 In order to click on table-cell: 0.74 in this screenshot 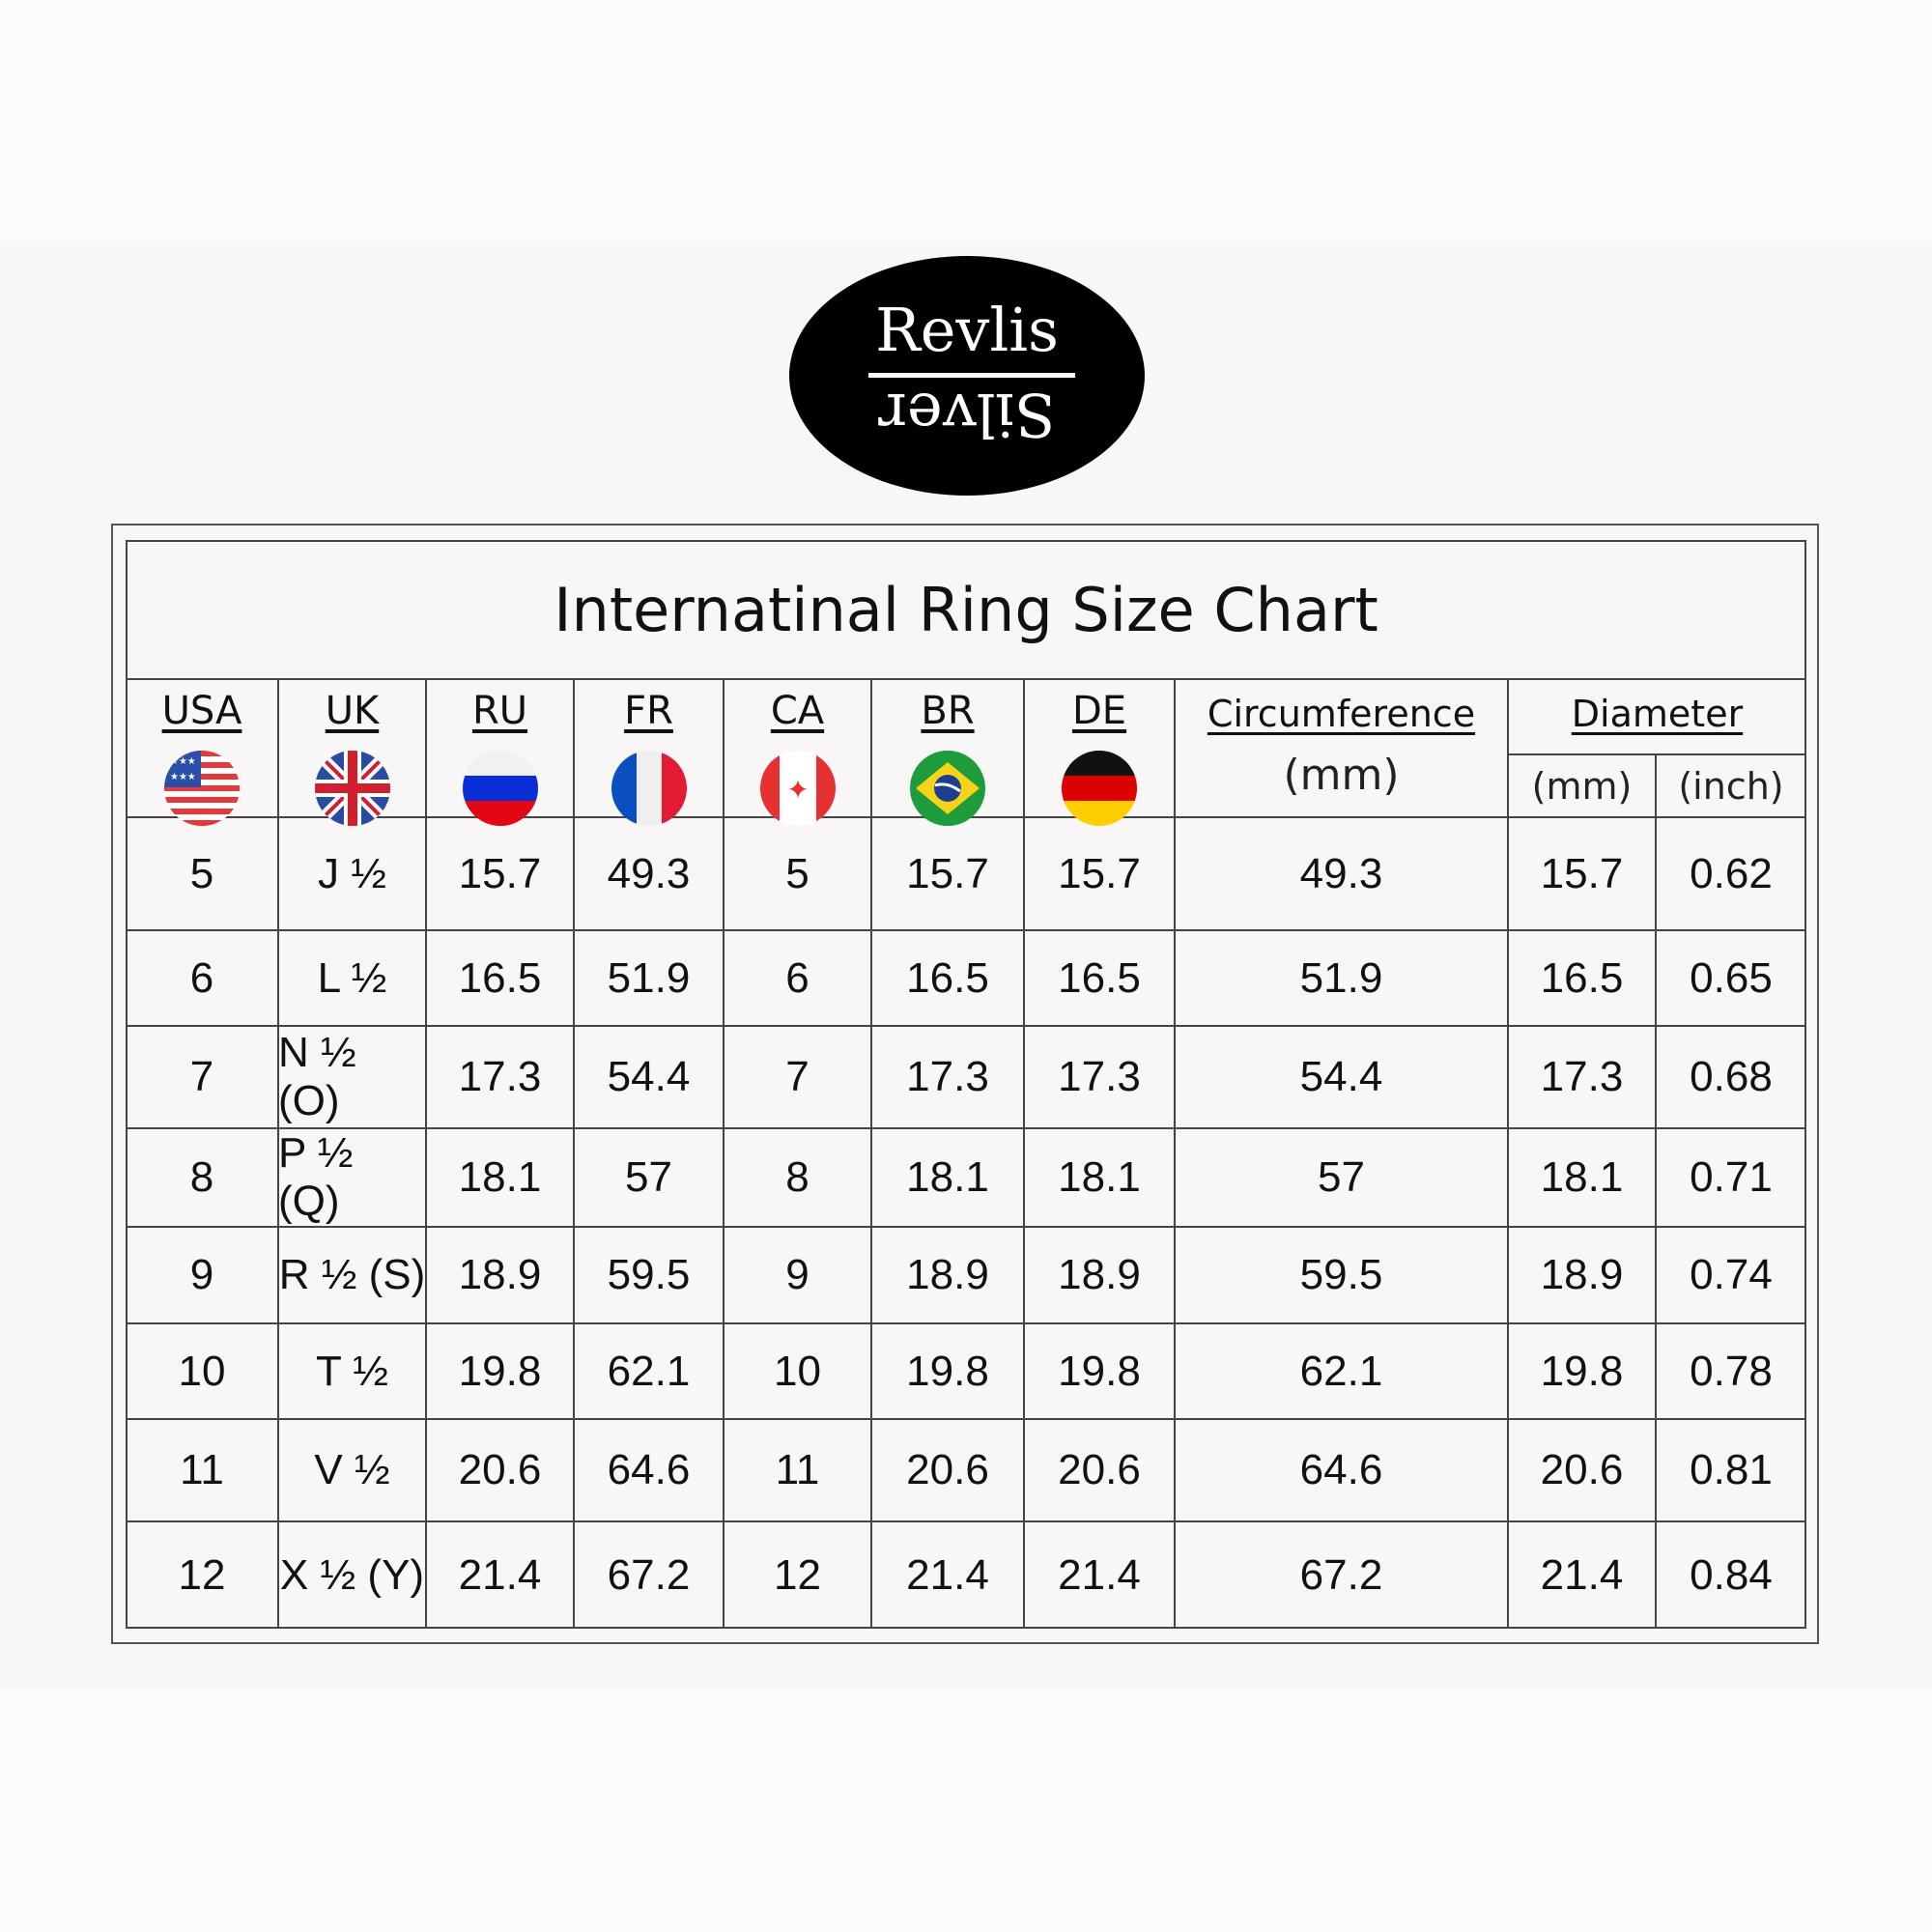, I will do `click(1731, 1274)`.